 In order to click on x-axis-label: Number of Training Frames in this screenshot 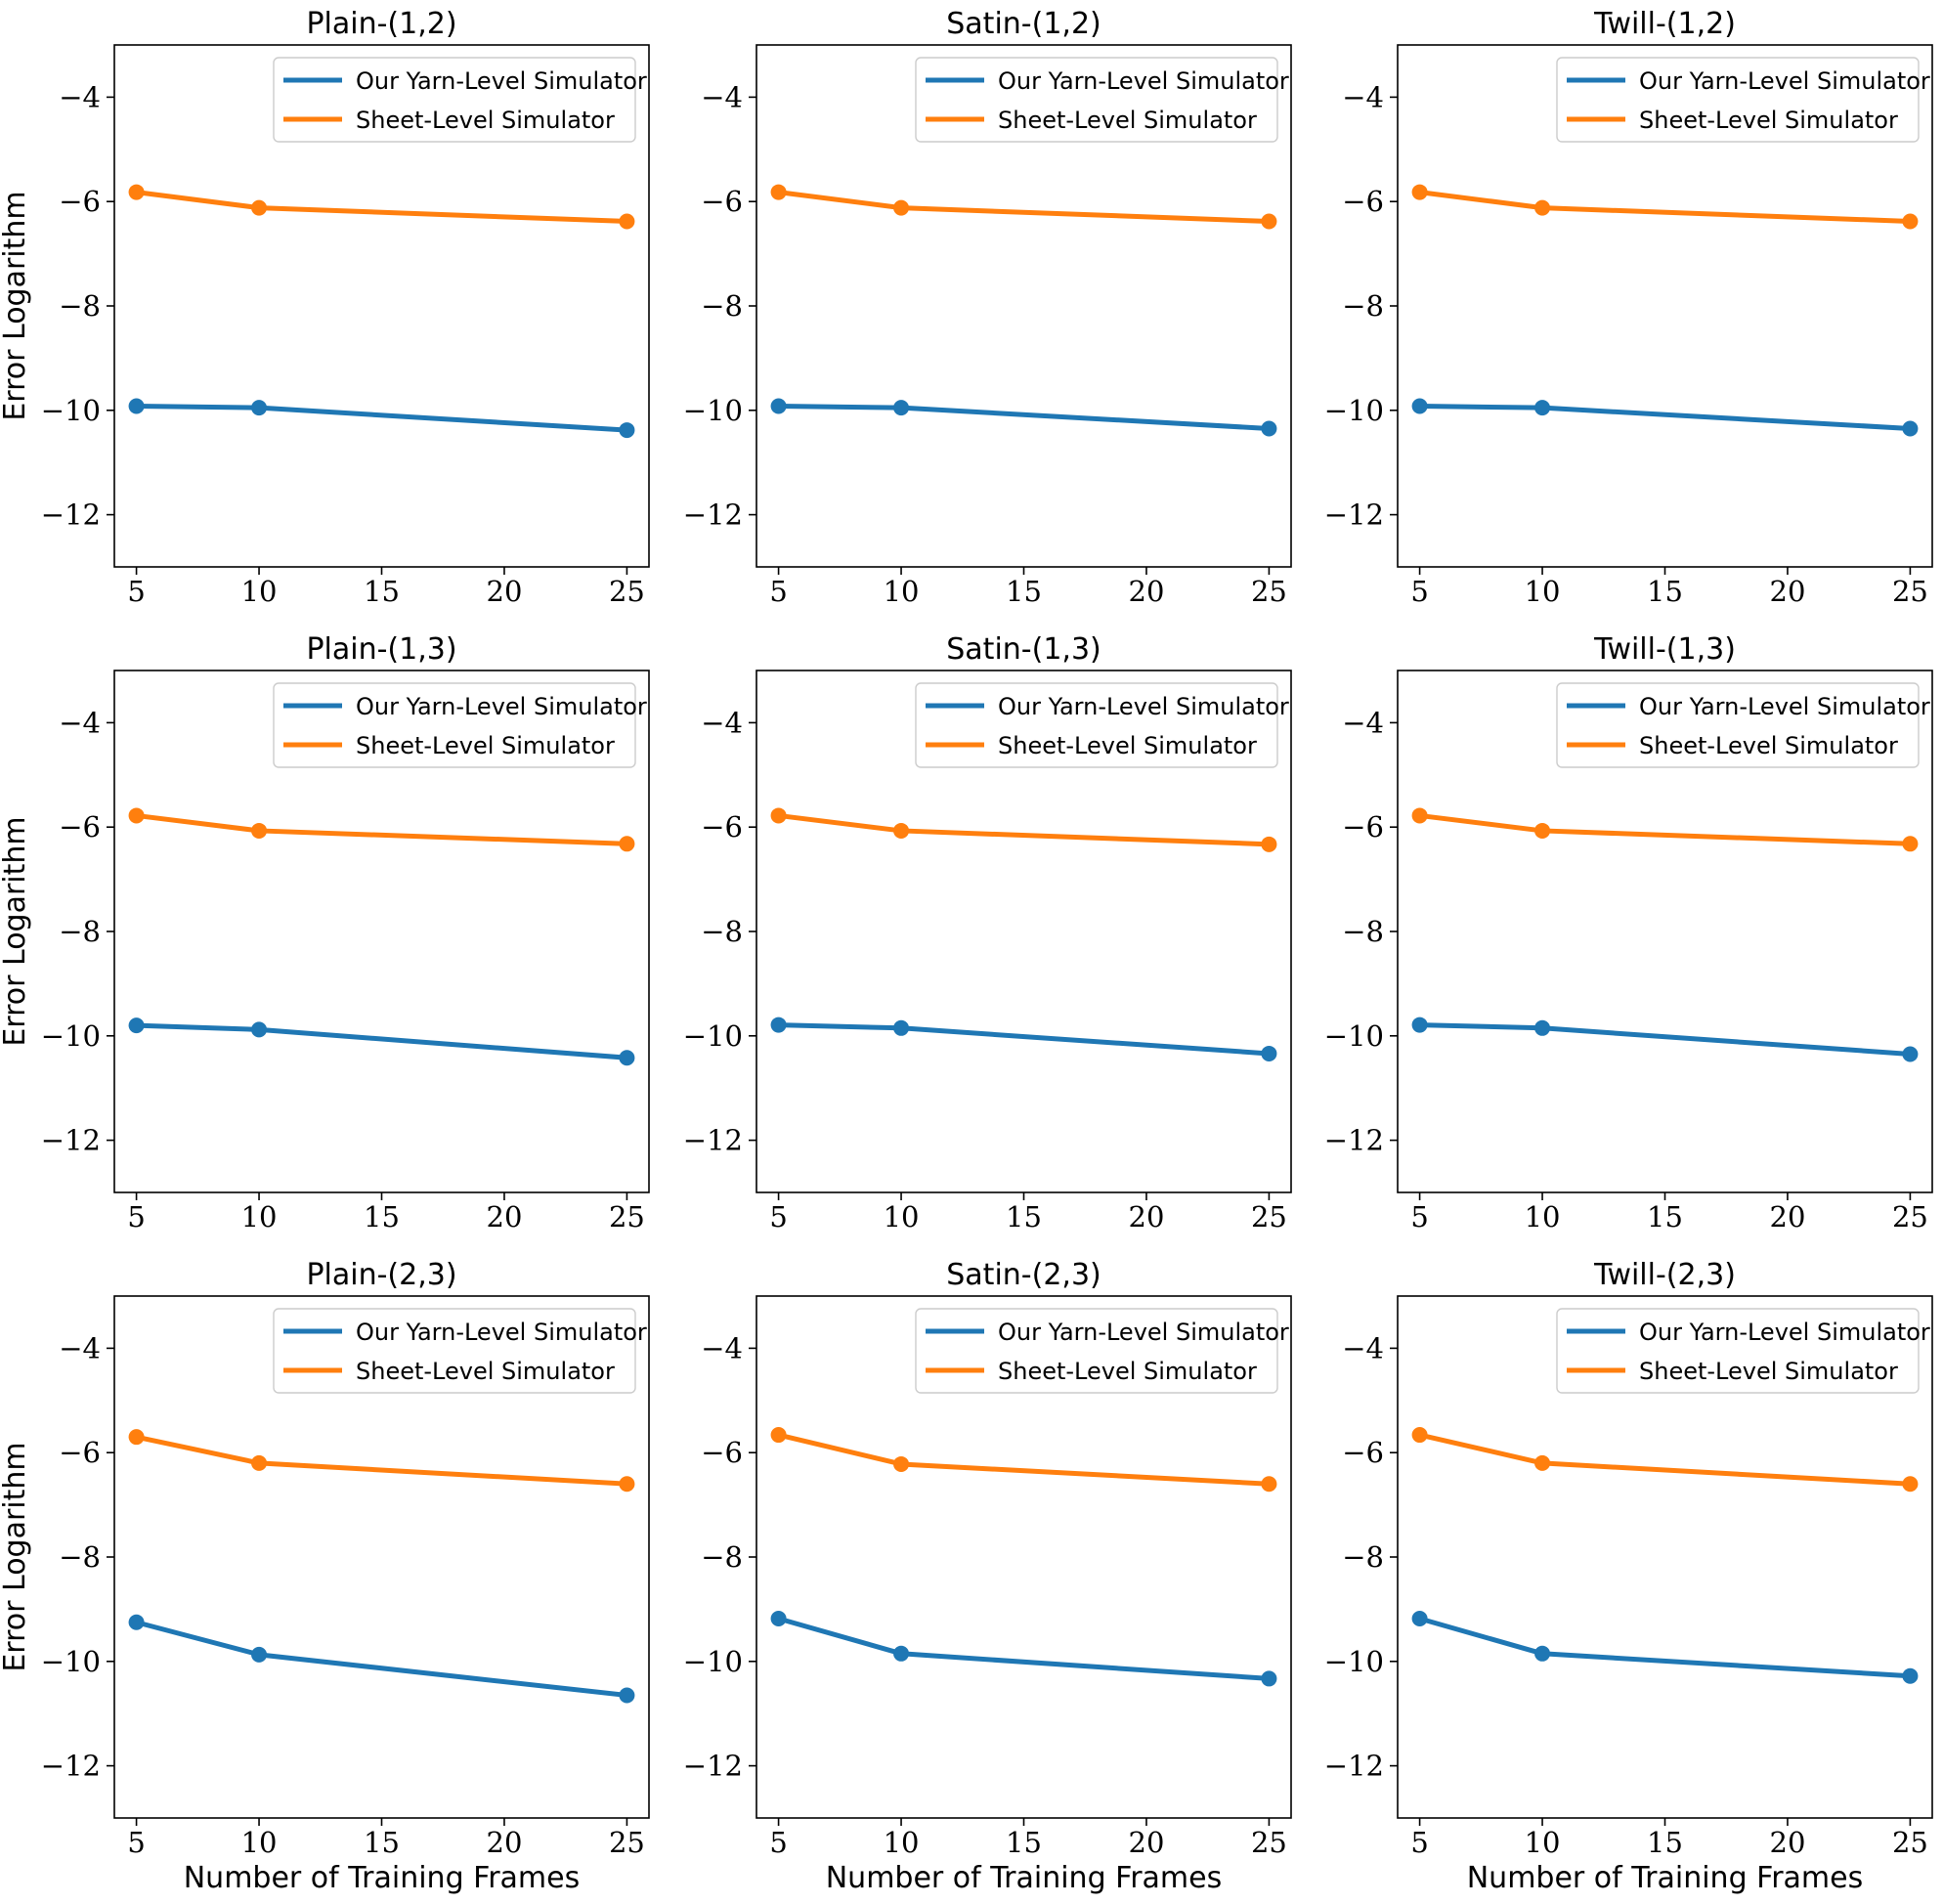, I will do `click(382, 1878)`.